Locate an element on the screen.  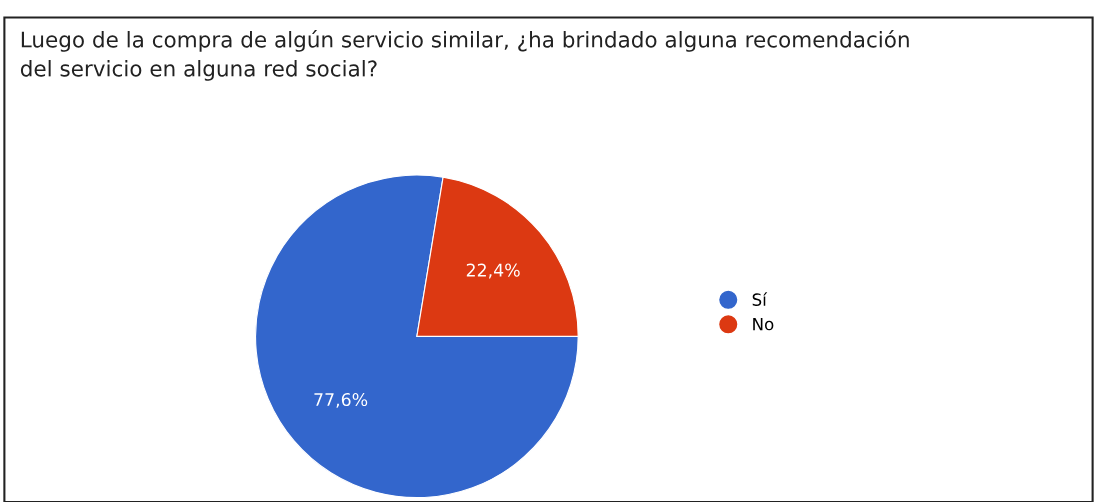
legend-label: No is located at coordinates (763, 324).